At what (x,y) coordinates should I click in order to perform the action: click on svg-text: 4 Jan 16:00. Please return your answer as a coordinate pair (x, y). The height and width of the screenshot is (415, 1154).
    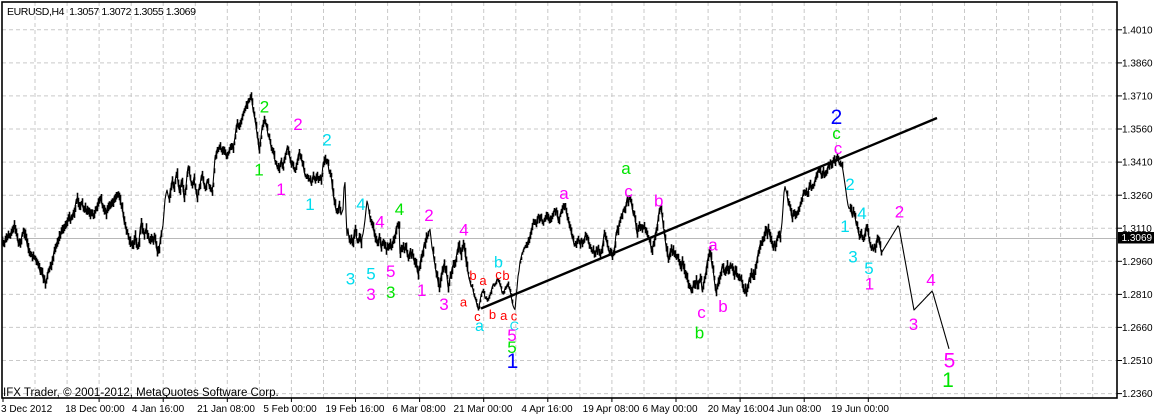
    Looking at the image, I should click on (158, 409).